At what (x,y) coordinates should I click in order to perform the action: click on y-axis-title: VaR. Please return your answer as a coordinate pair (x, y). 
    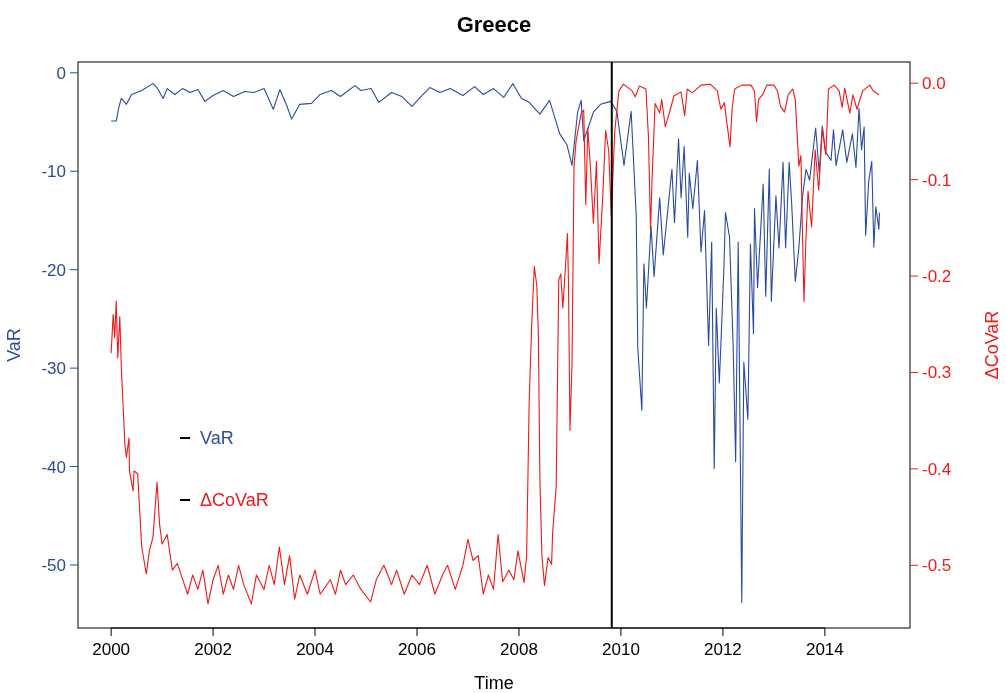
    Looking at the image, I should click on (14, 345).